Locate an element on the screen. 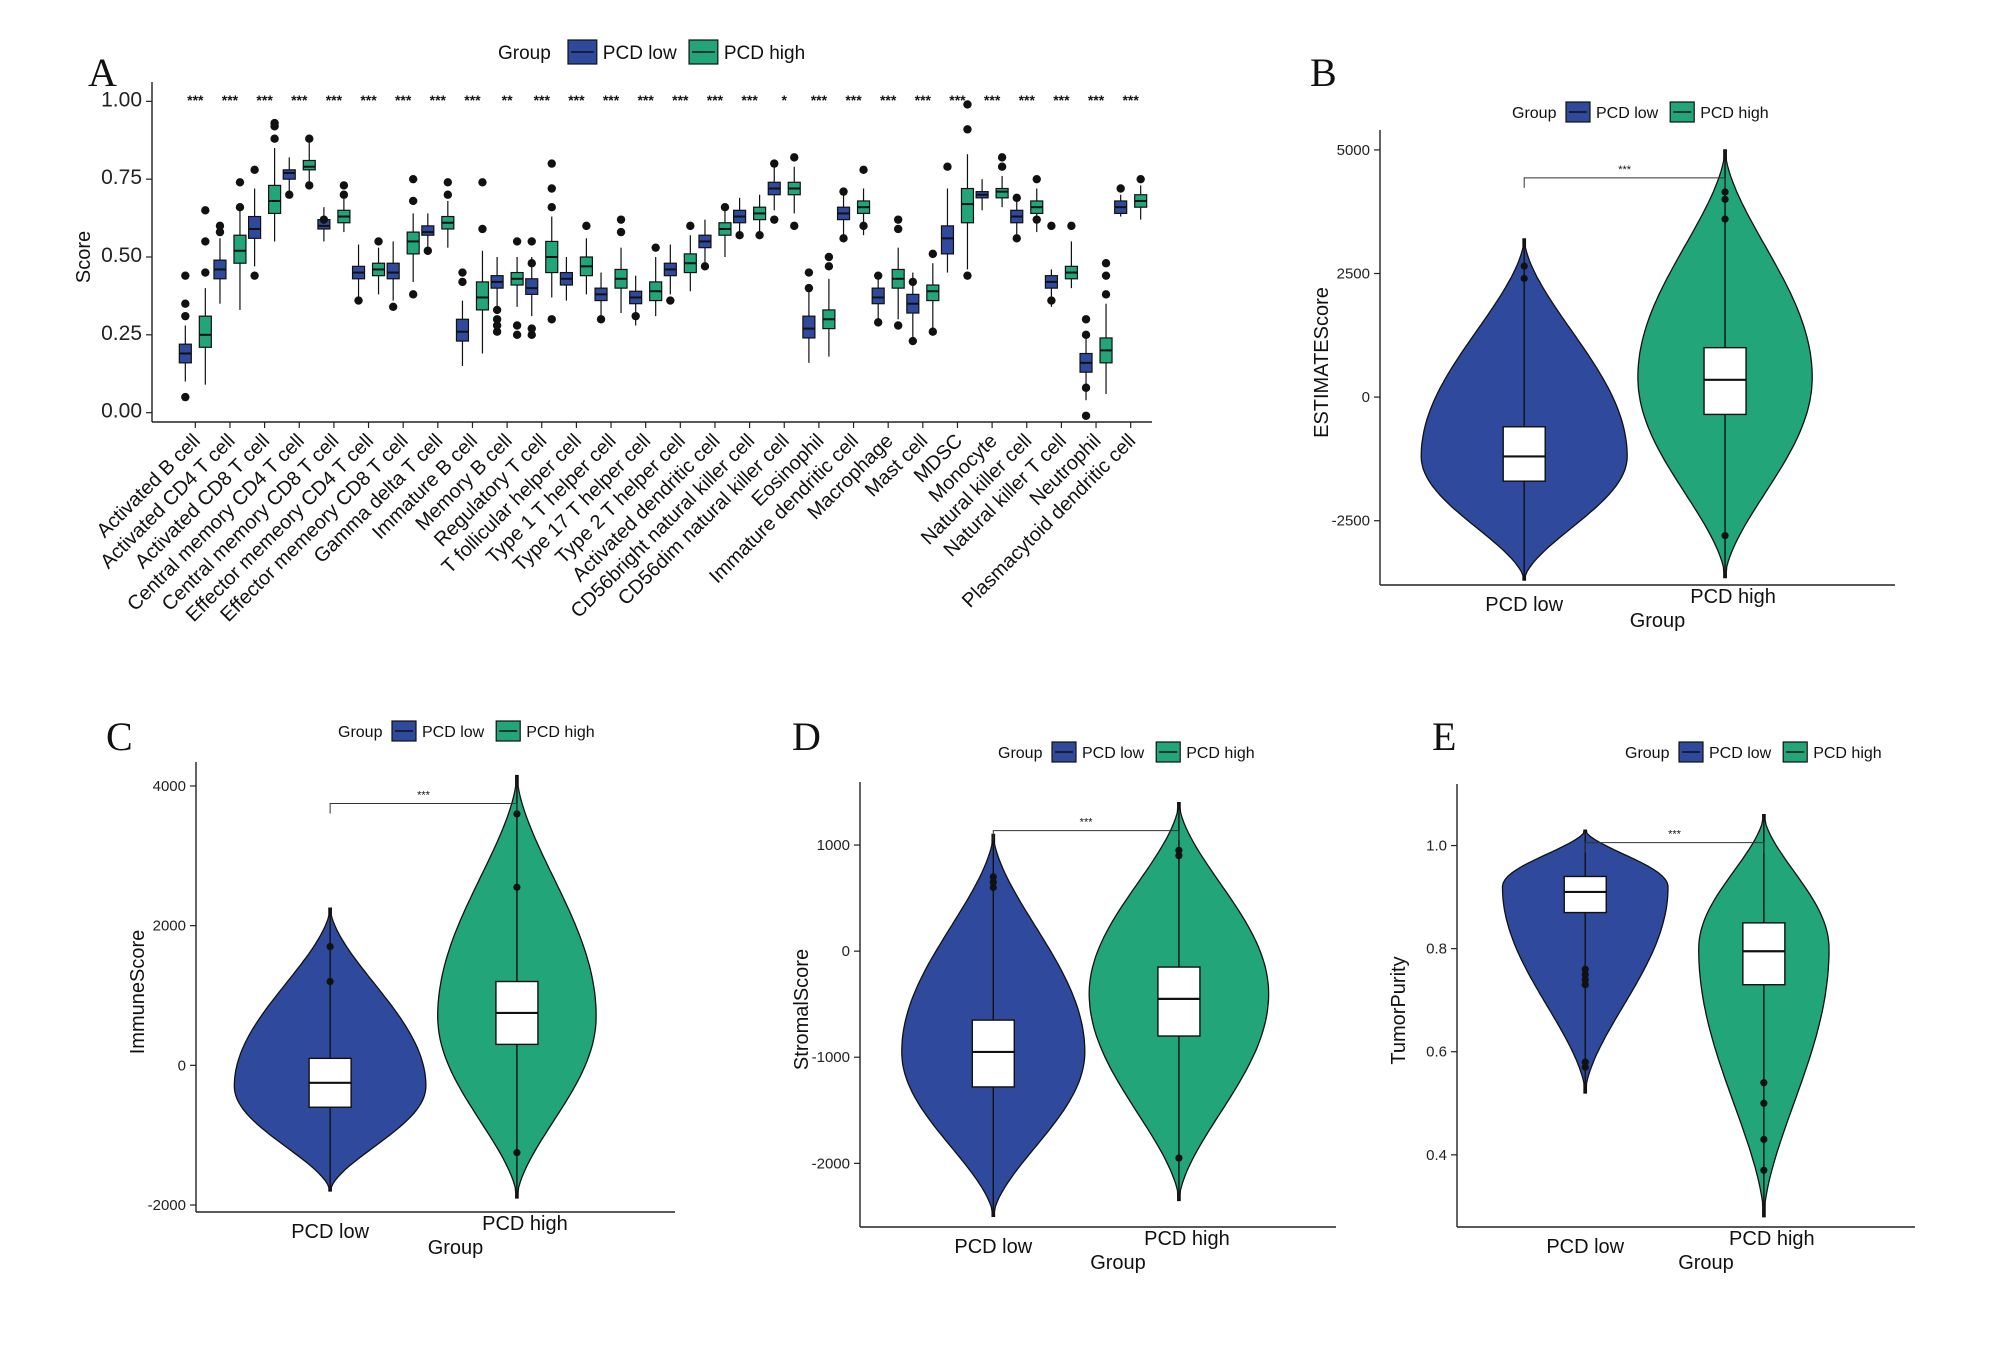 The image size is (2007, 1349). y-tick-label: -2000 is located at coordinates (167, 1205).